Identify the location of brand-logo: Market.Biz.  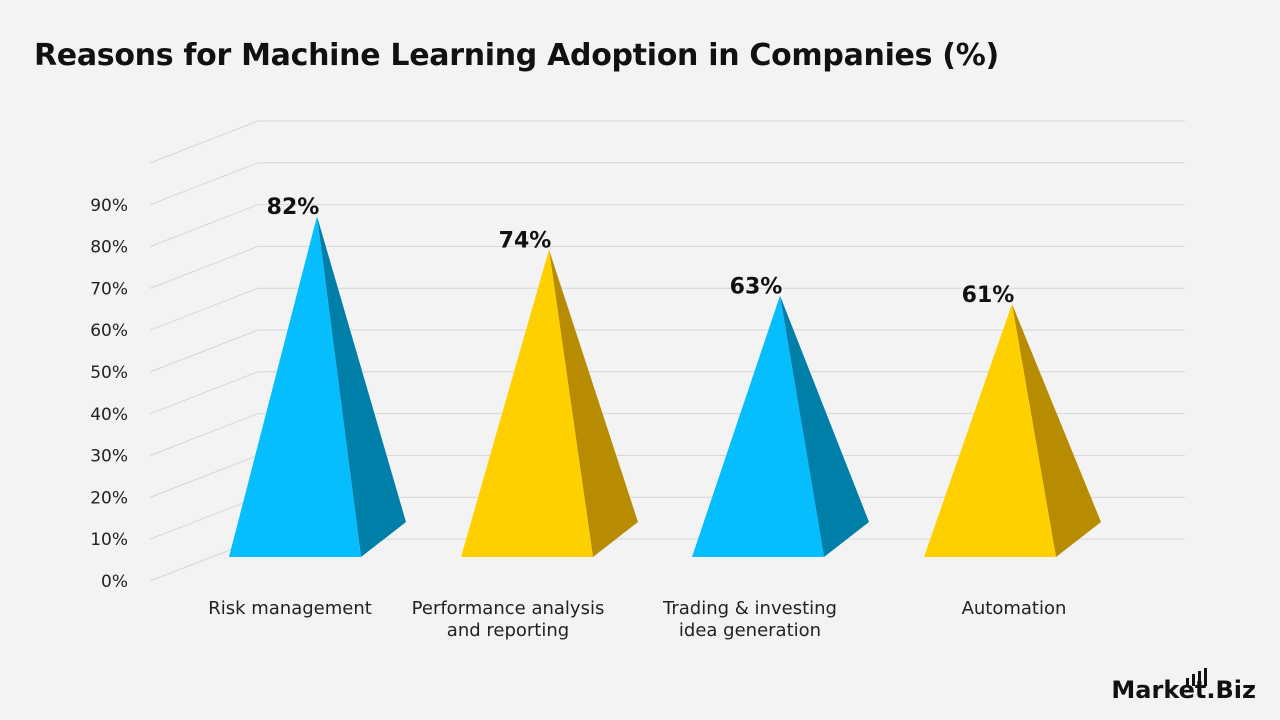
(1183, 690).